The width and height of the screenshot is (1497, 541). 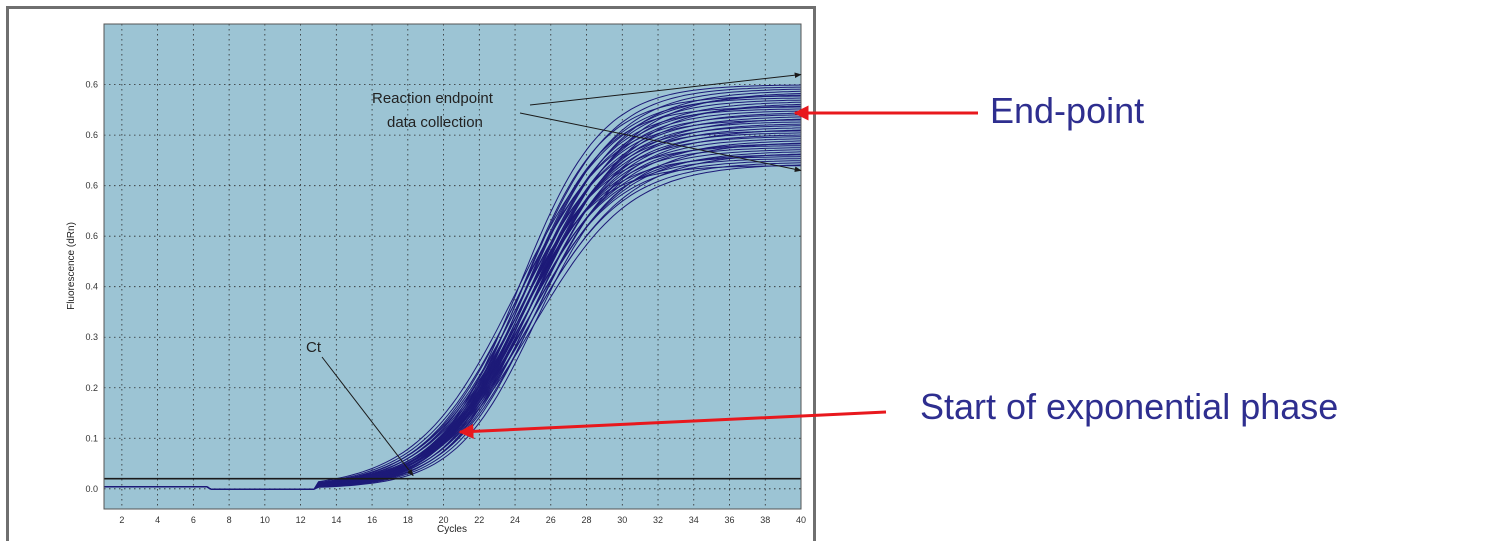 What do you see at coordinates (1129, 406) in the screenshot?
I see `exponential-phase-callout-label: Start of exponential phase` at bounding box center [1129, 406].